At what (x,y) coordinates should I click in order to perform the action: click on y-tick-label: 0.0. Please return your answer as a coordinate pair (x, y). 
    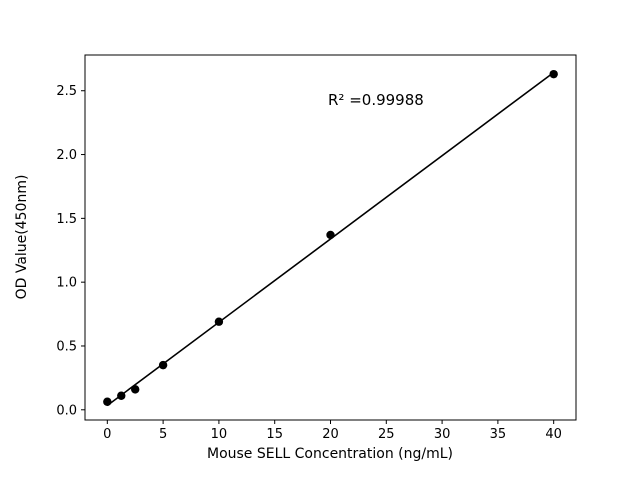
    Looking at the image, I should click on (66, 410).